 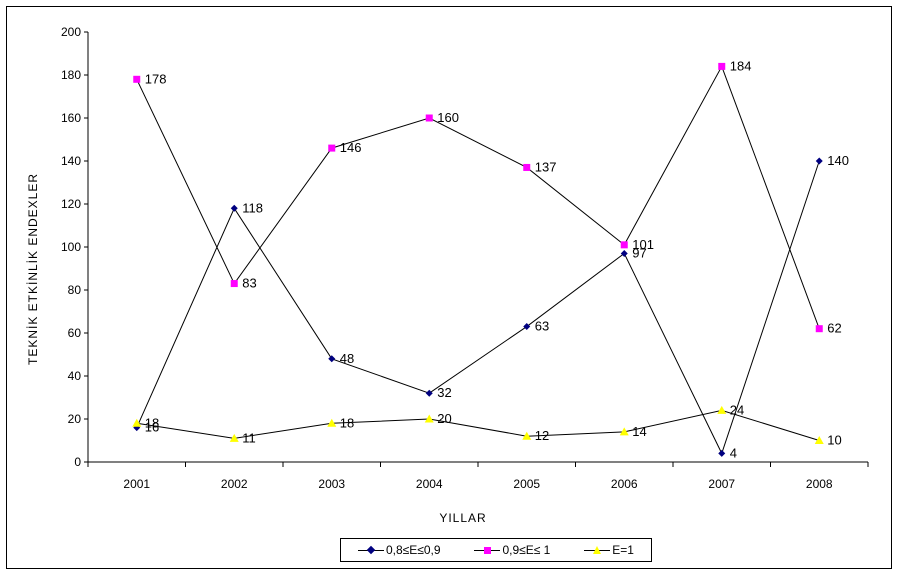 I want to click on series-line, so click(x=478, y=425).